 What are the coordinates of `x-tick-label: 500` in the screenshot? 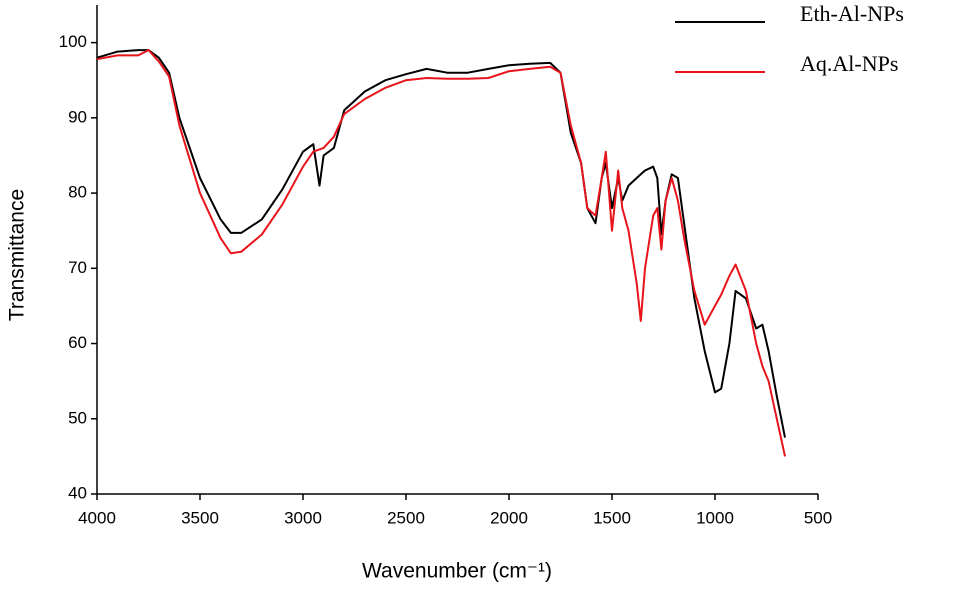 It's located at (818, 517).